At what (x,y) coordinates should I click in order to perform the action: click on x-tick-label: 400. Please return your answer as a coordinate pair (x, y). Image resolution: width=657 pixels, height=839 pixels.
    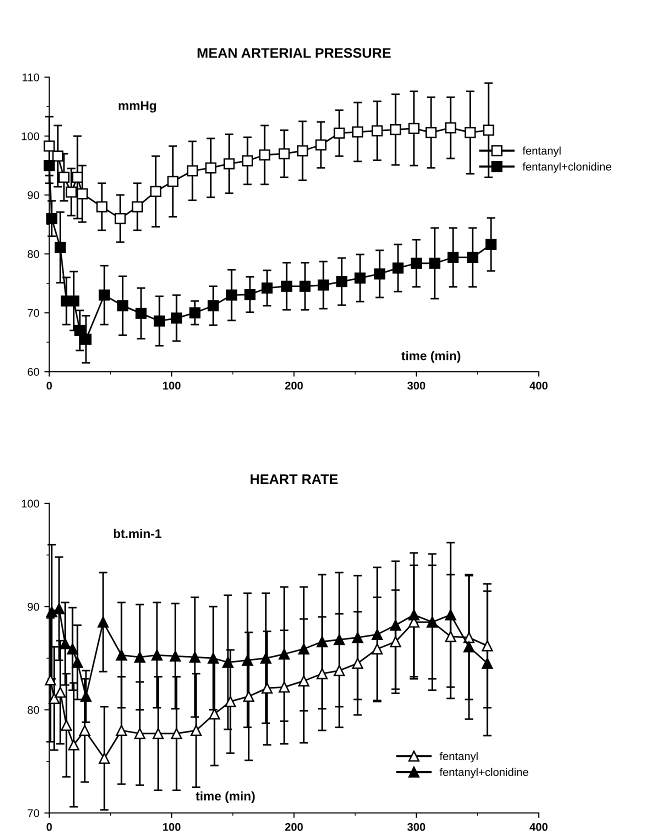
    Looking at the image, I should click on (539, 386).